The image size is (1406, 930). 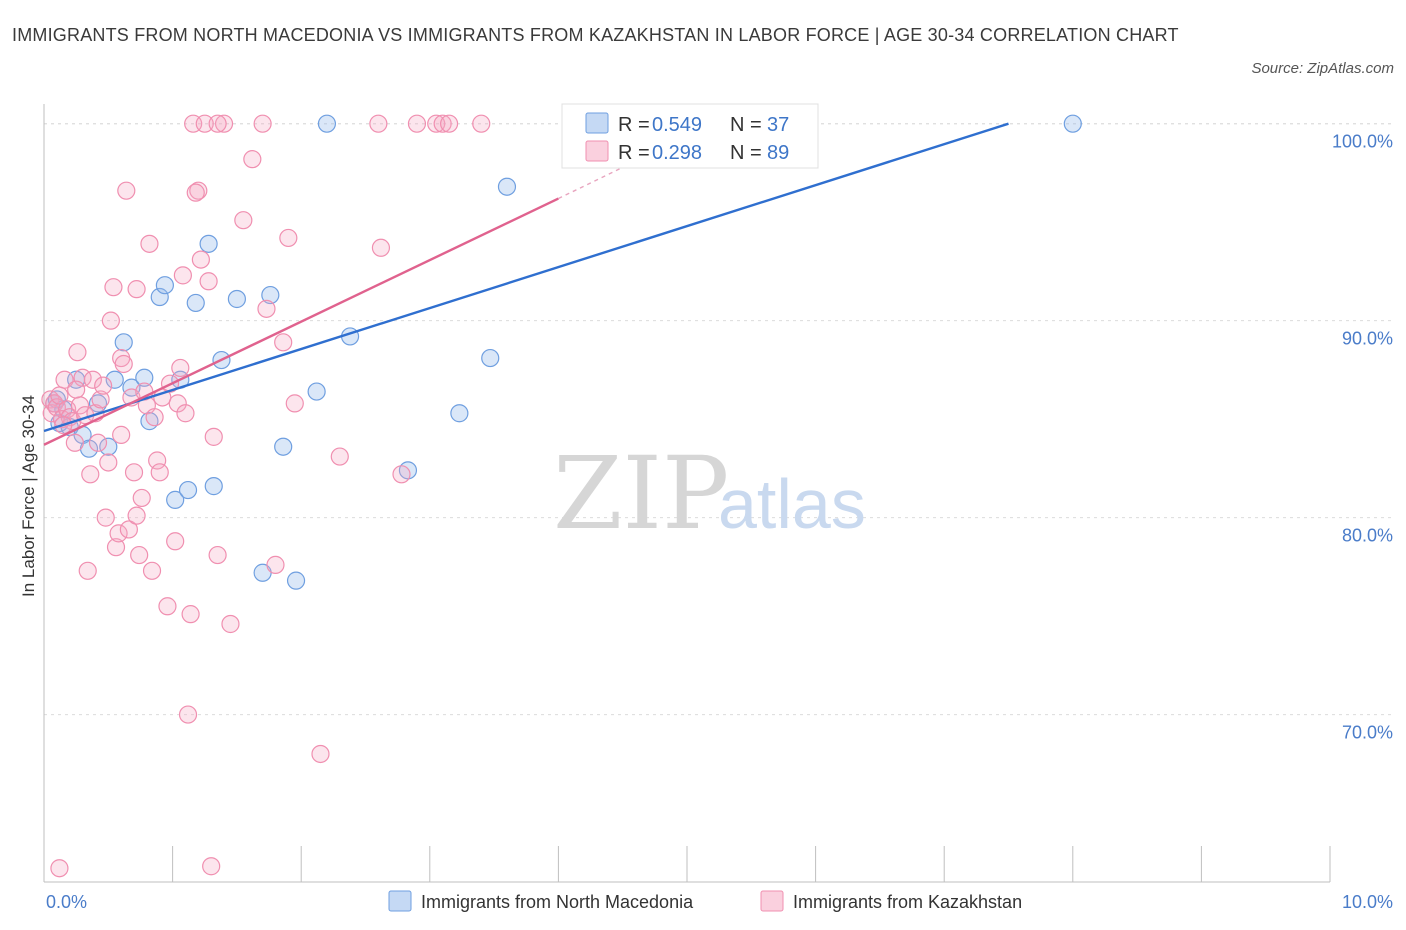 I want to click on legend-swatch-north-macedonia, so click(x=400, y=901).